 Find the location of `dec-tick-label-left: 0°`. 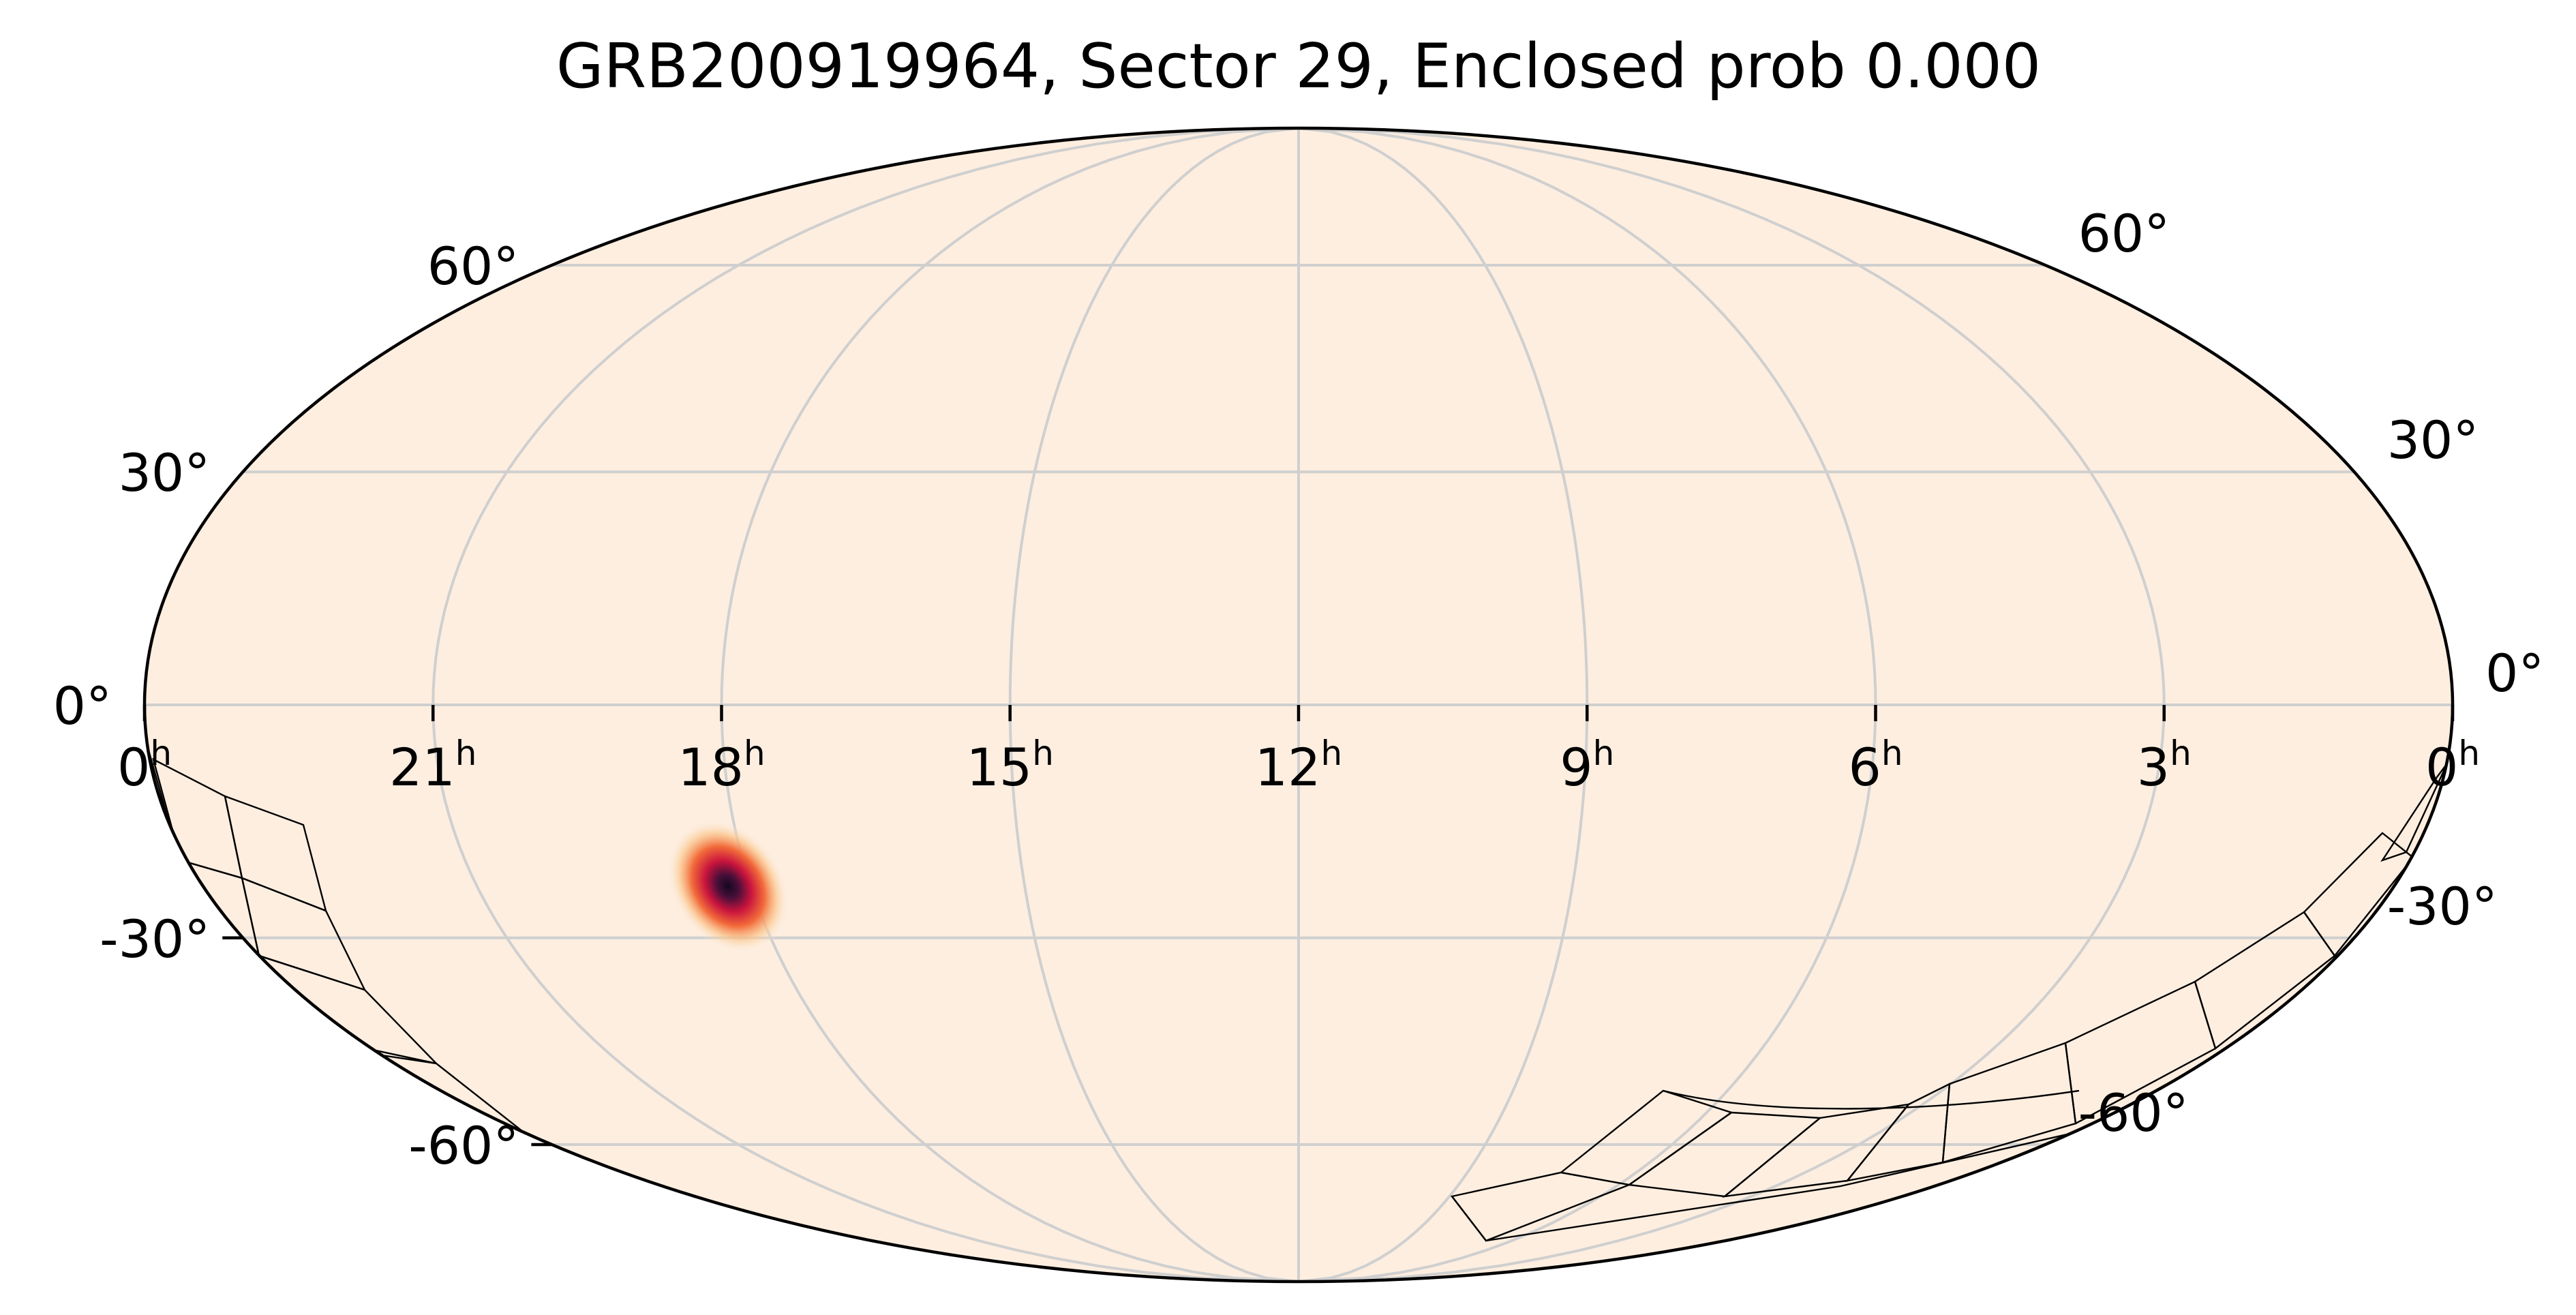

dec-tick-label-left: 0° is located at coordinates (82, 706).